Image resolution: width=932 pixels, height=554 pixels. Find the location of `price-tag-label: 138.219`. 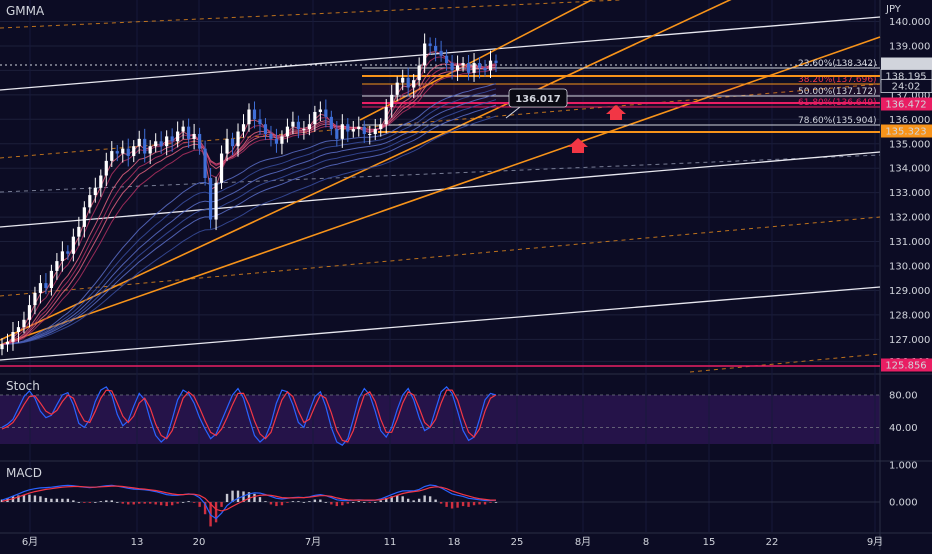

price-tag-label: 138.219 is located at coordinates (905, 65).